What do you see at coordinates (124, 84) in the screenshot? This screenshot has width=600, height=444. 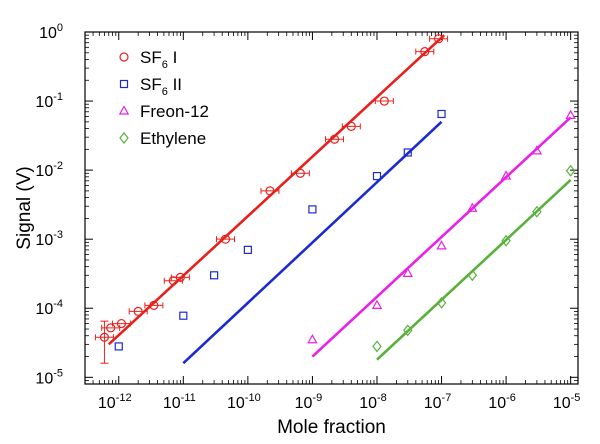 I see `legend-marker-sf6-ii` at bounding box center [124, 84].